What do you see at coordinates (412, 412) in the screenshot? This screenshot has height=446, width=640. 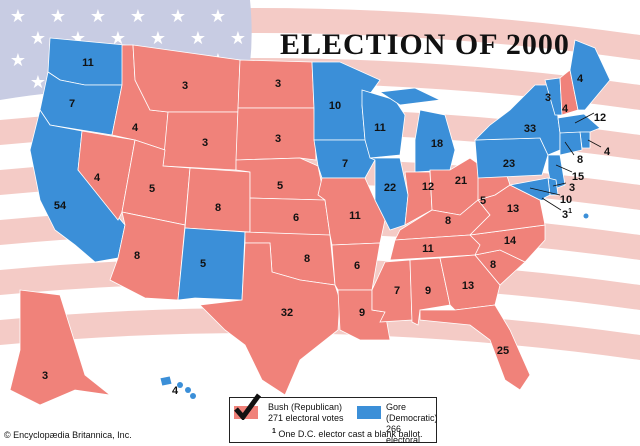 I see `gore-label: Gore (Democratic)` at bounding box center [412, 412].